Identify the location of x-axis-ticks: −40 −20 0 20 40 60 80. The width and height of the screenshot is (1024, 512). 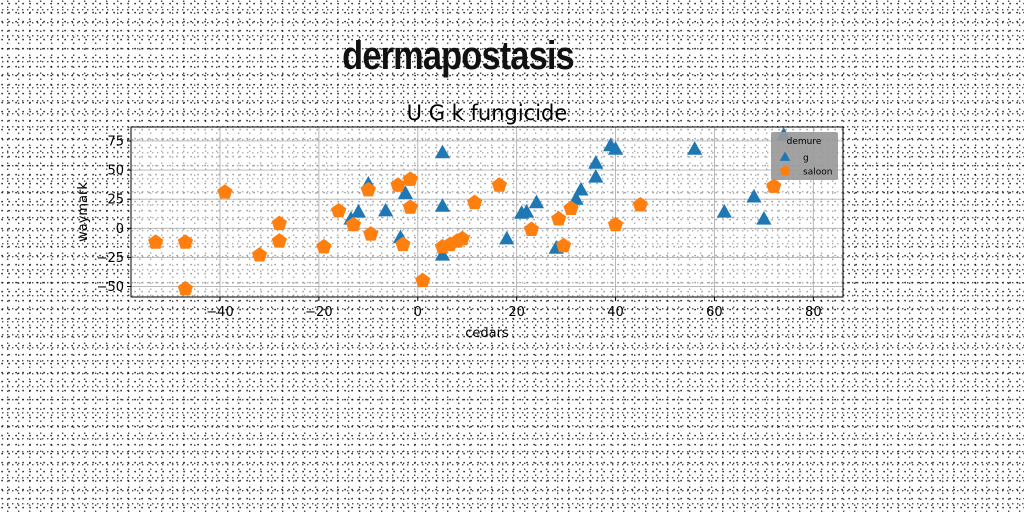
(514, 308).